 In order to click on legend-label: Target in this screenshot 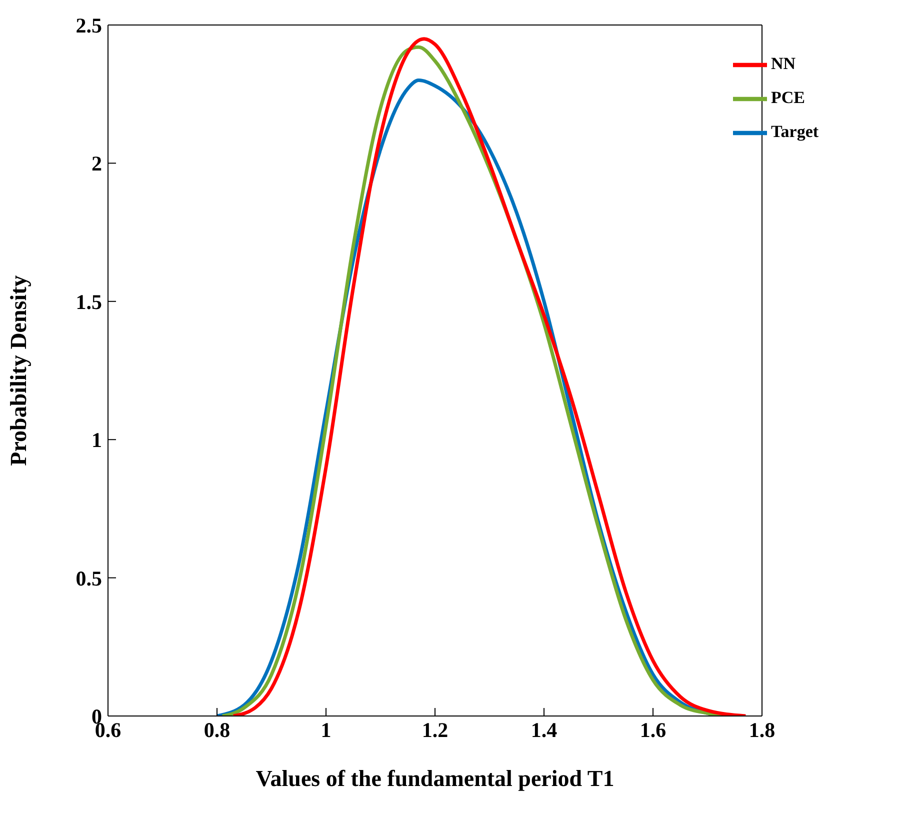, I will do `click(795, 131)`.